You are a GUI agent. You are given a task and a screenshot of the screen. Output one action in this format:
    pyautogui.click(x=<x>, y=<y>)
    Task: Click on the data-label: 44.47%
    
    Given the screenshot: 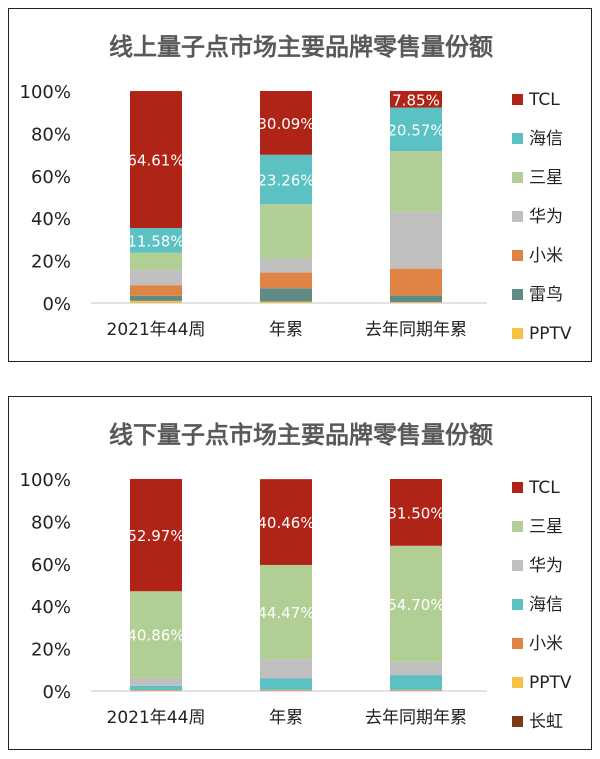 What is the action you would take?
    pyautogui.click(x=285, y=613)
    